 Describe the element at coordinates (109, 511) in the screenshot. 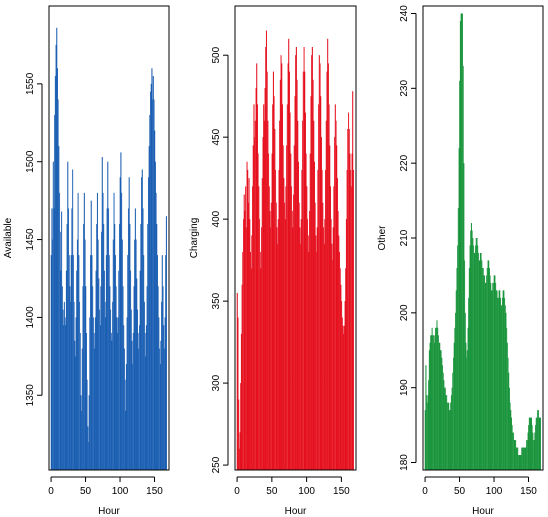

I see `available-x-axis-label: Hour` at that location.